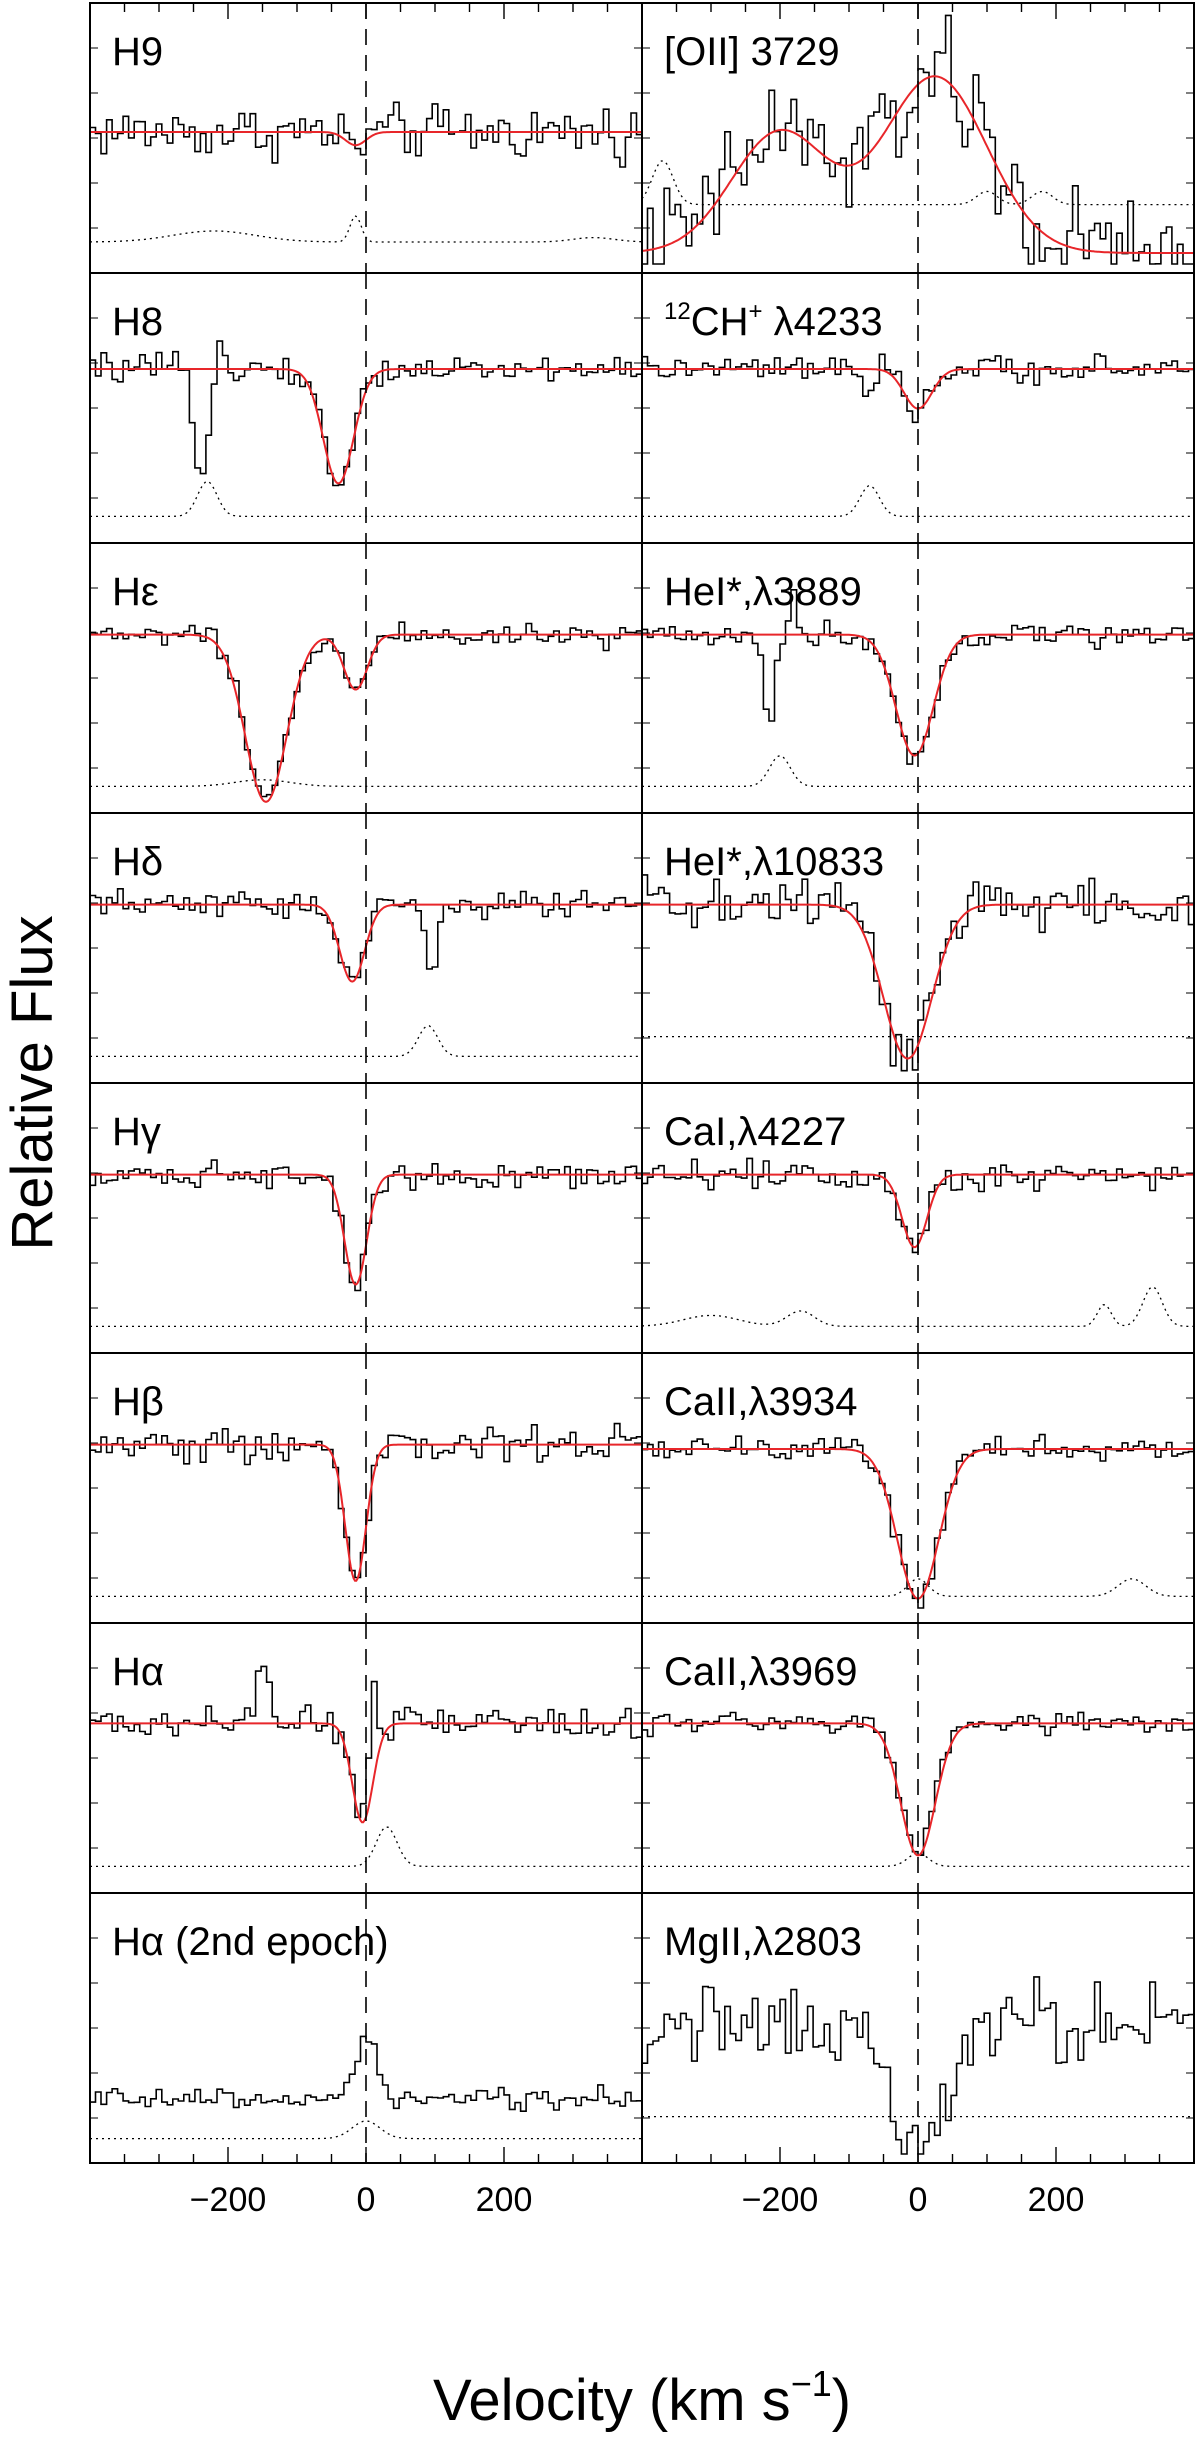  Describe the element at coordinates (138, 1402) in the screenshot. I see `panel-label: Hβ` at that location.